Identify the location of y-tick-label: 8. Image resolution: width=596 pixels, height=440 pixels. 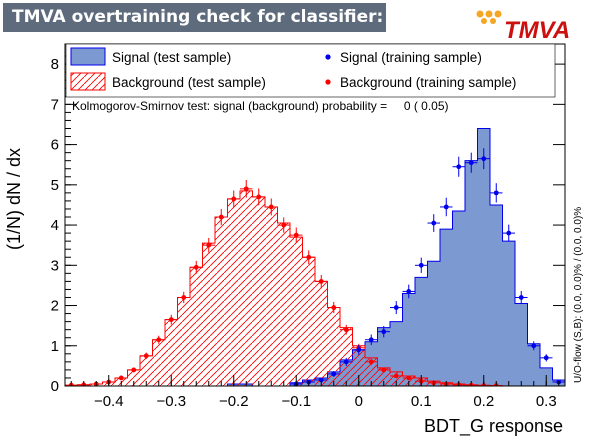
(55, 64).